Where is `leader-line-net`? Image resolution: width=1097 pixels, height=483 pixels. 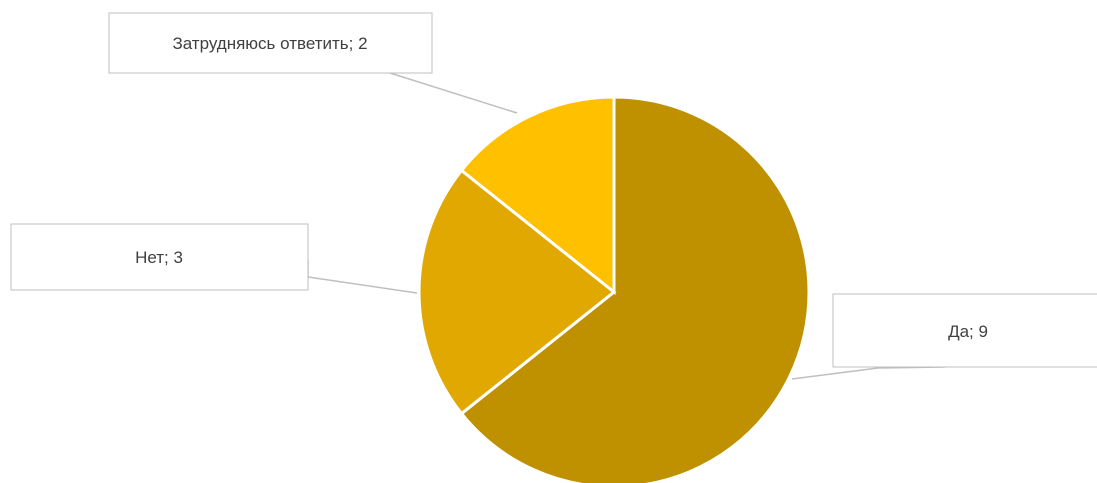
leader-line-net is located at coordinates (362, 277).